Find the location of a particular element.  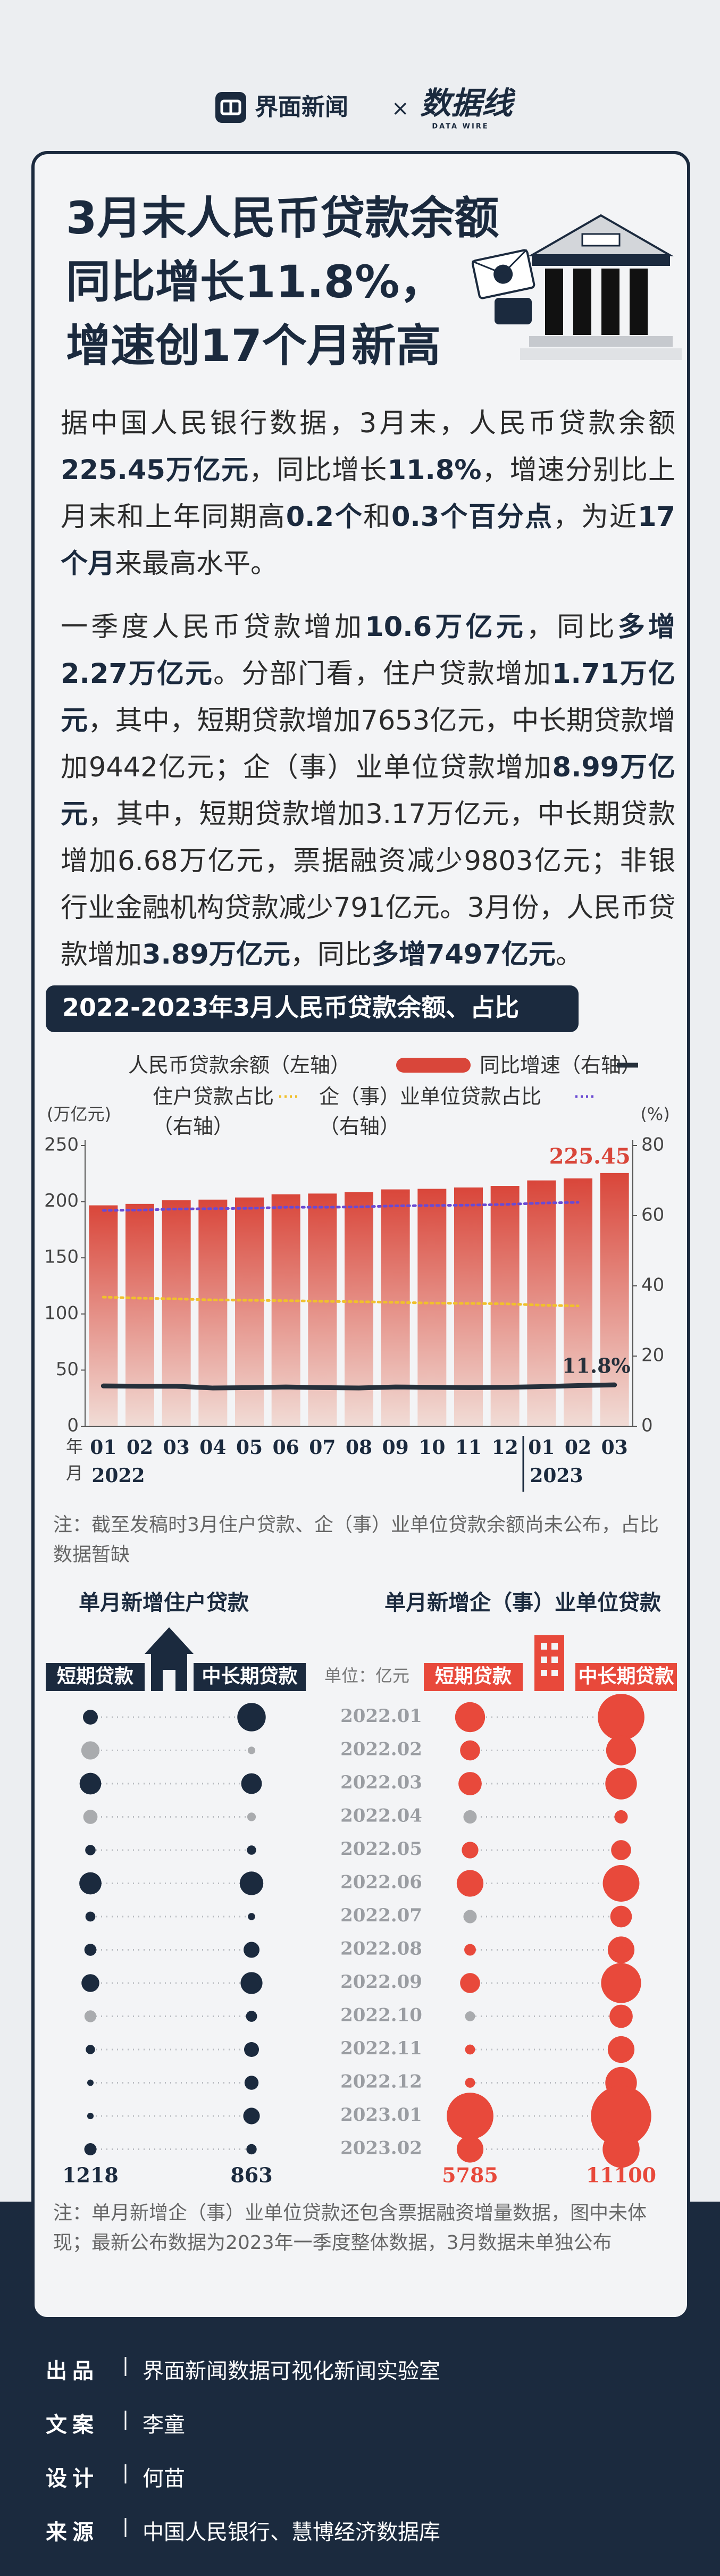

row-label: 2022.12 is located at coordinates (381, 2082).